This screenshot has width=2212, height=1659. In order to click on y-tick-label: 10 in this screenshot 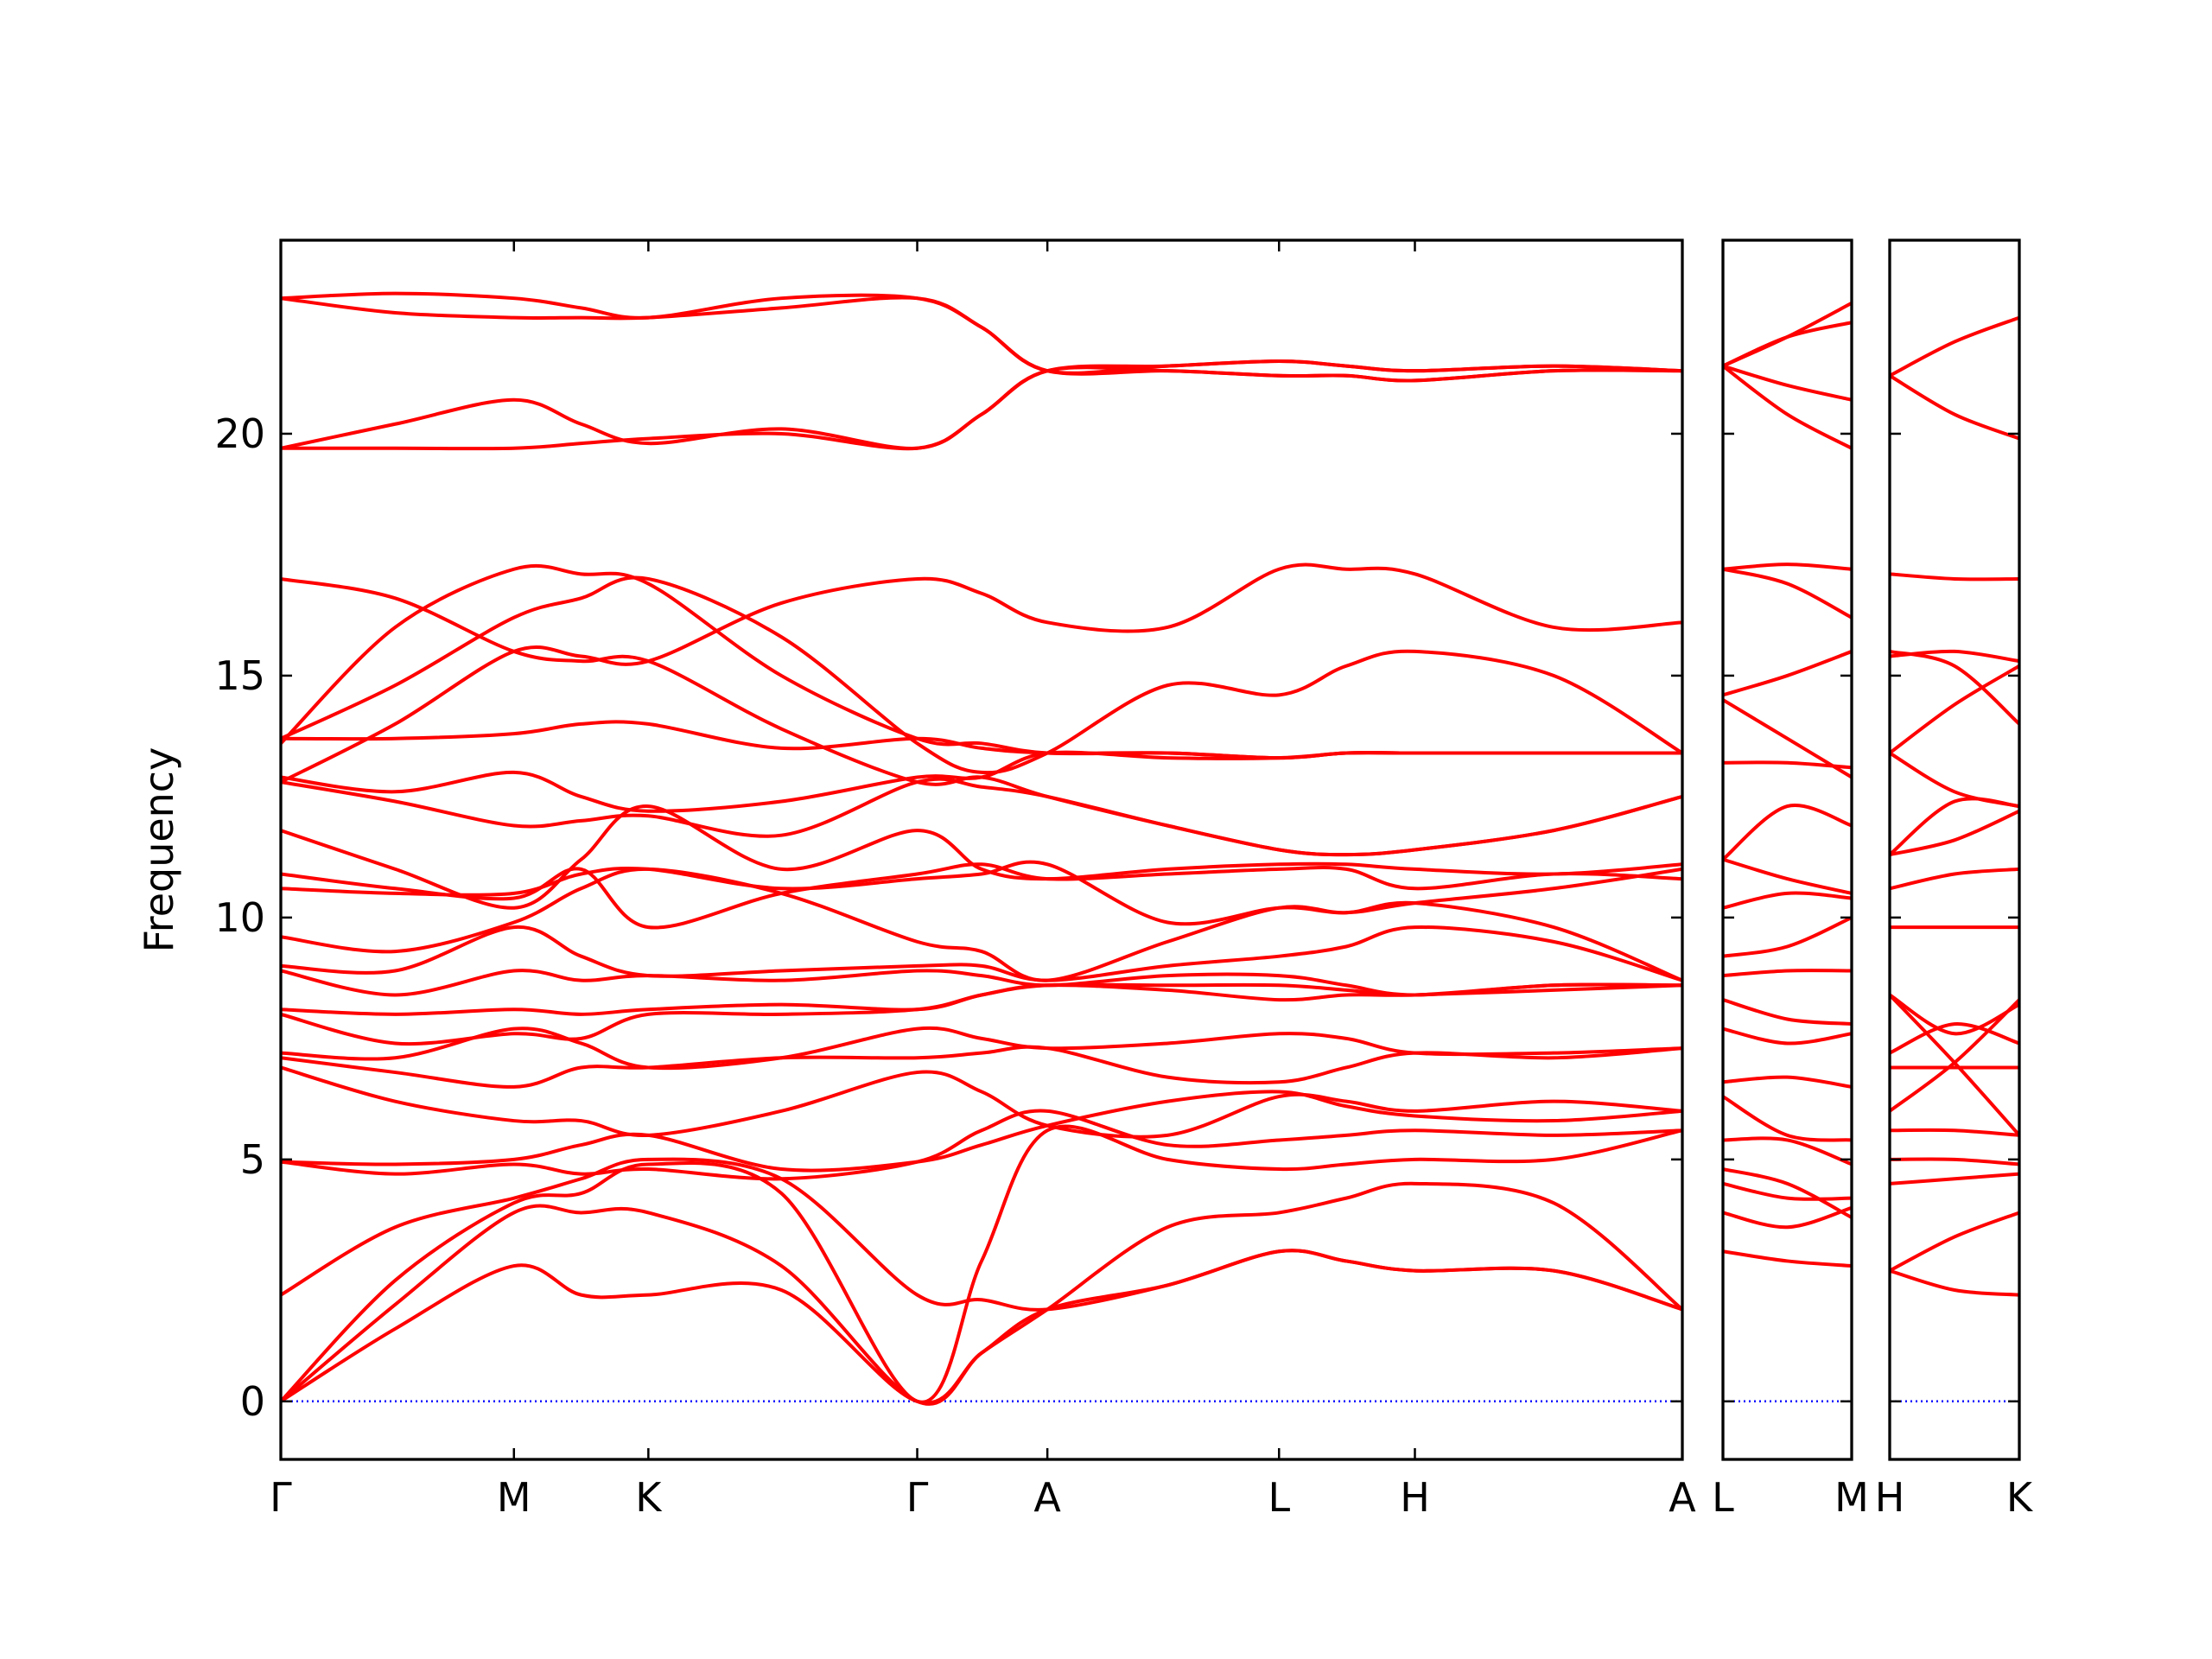, I will do `click(239, 917)`.